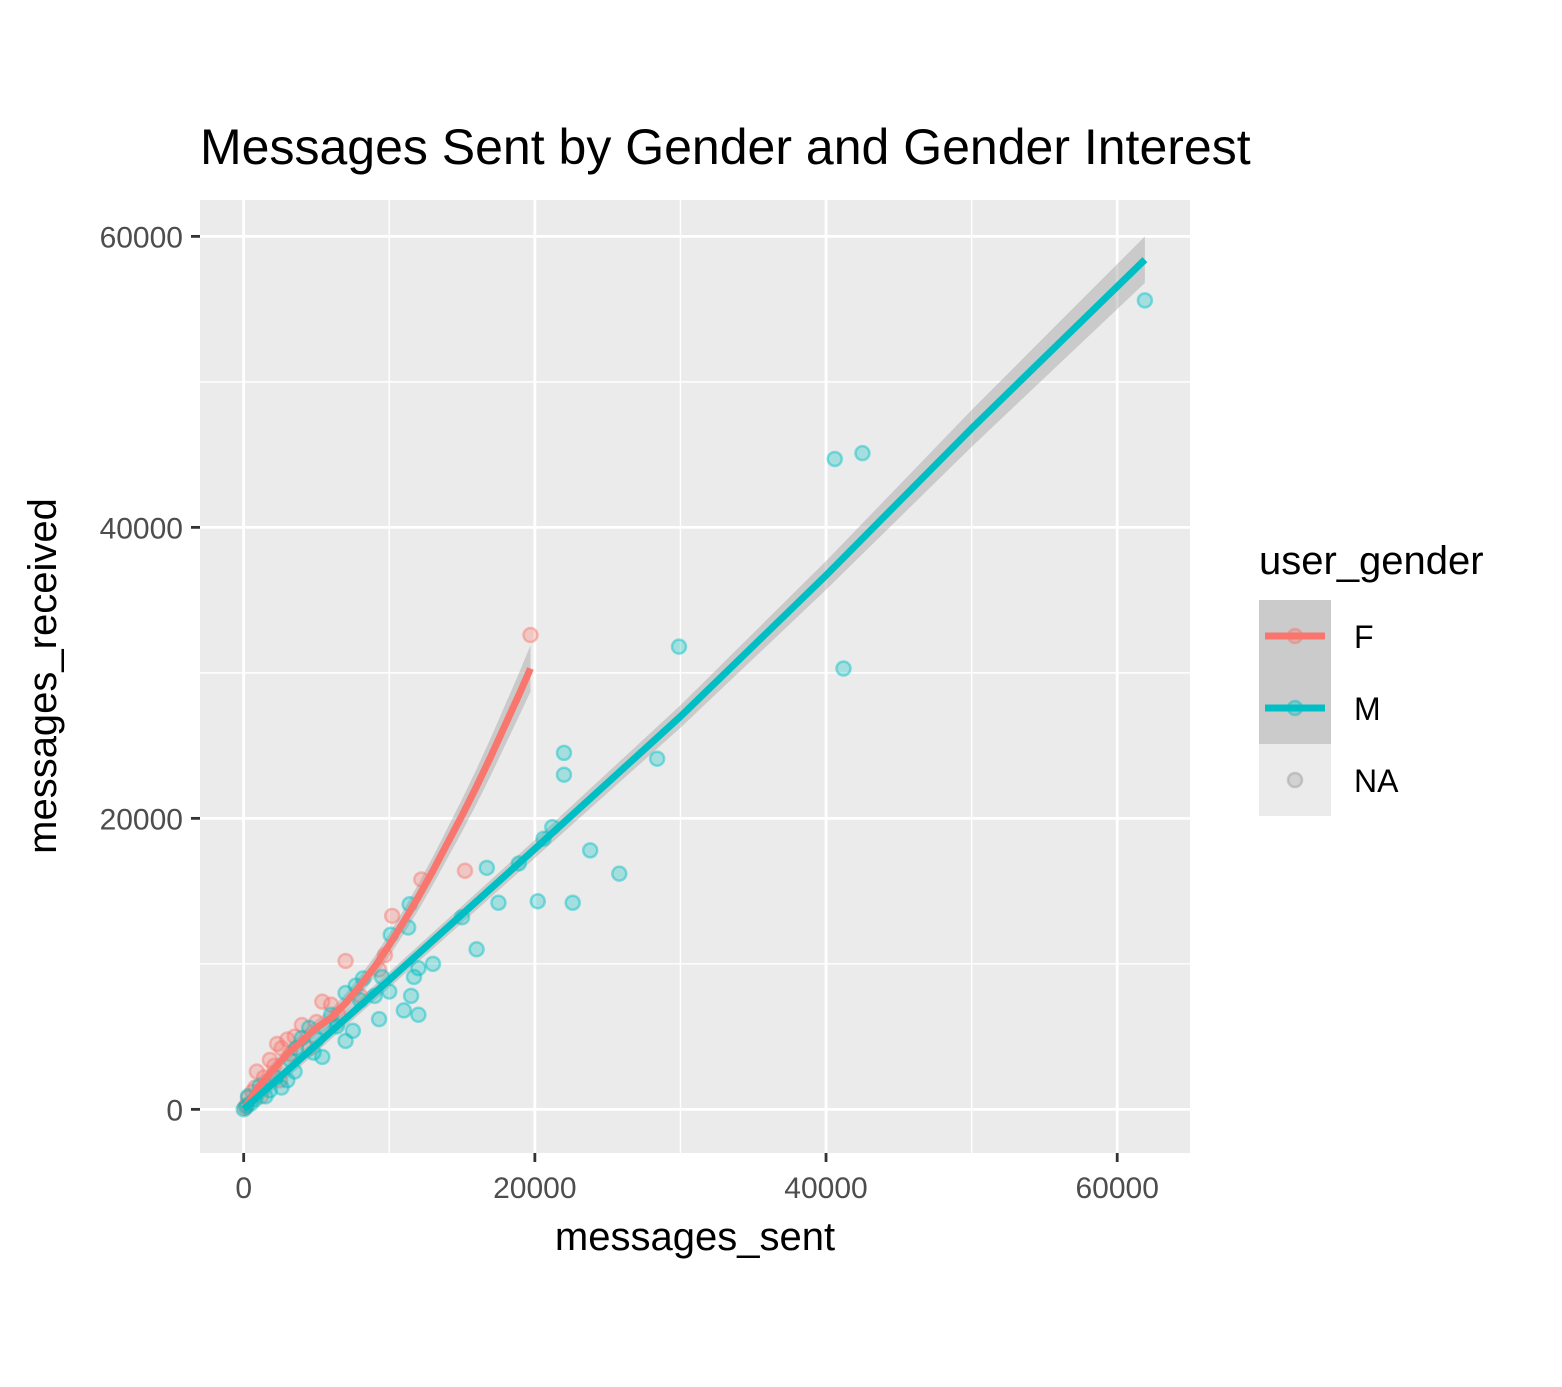 This screenshot has width=1562, height=1387. Describe the element at coordinates (387, 889) in the screenshot. I see `fit-line-f` at that location.